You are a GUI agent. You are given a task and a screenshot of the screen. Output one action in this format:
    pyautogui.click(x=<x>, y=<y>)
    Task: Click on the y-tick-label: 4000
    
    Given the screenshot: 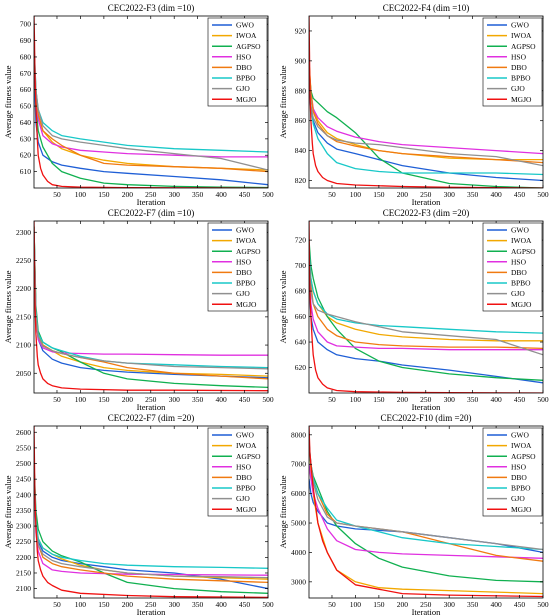 What is the action you would take?
    pyautogui.click(x=298, y=552)
    